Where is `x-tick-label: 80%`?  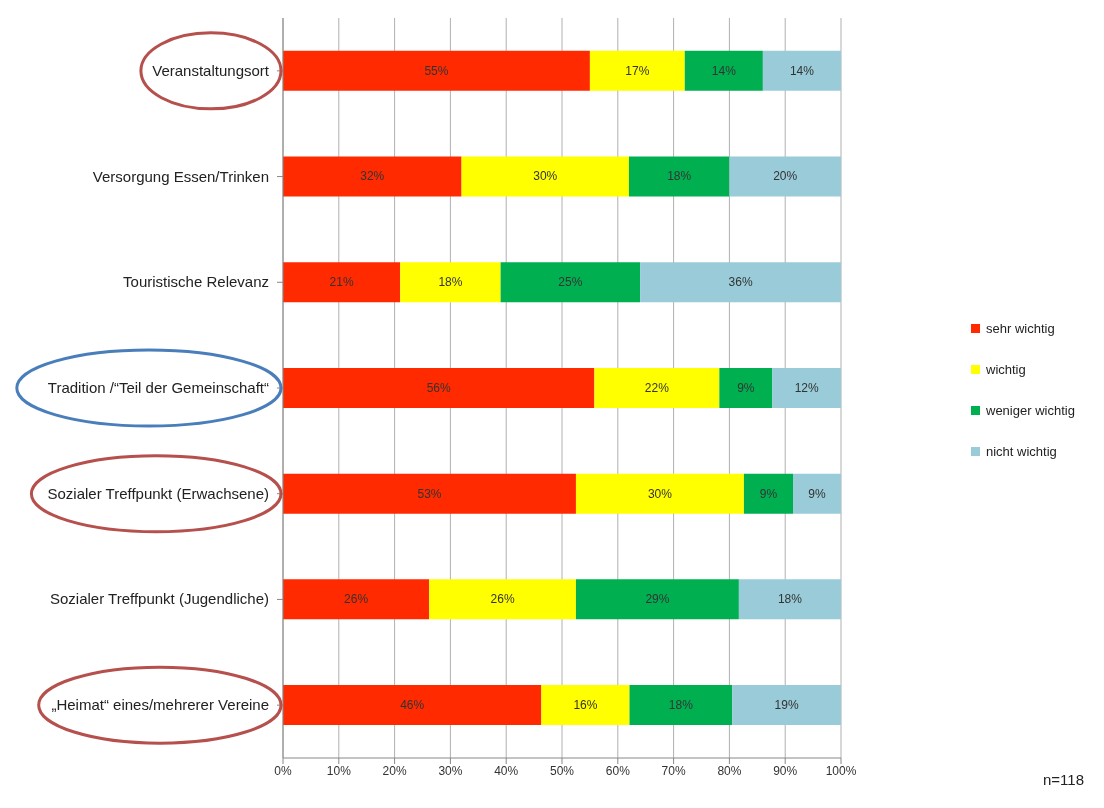 x-tick-label: 80% is located at coordinates (729, 770).